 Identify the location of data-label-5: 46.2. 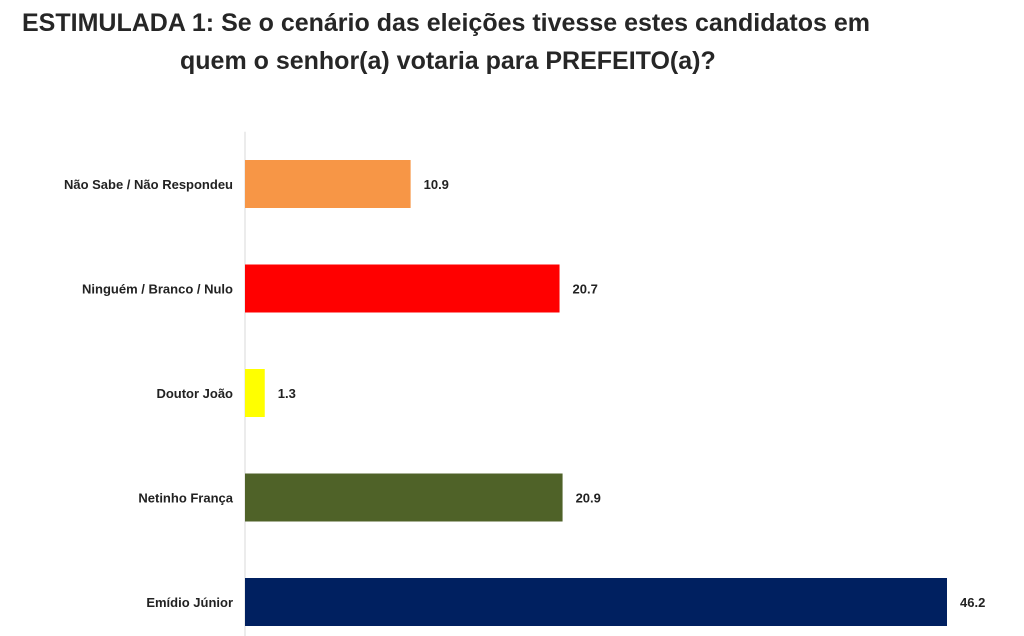
(972, 602).